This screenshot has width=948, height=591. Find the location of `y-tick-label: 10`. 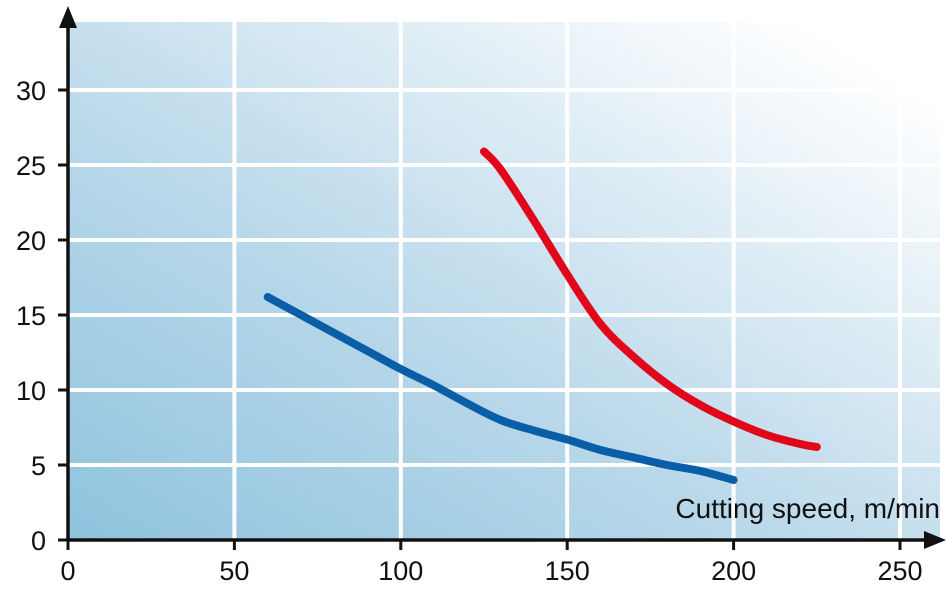

y-tick-label: 10 is located at coordinates (31, 391).